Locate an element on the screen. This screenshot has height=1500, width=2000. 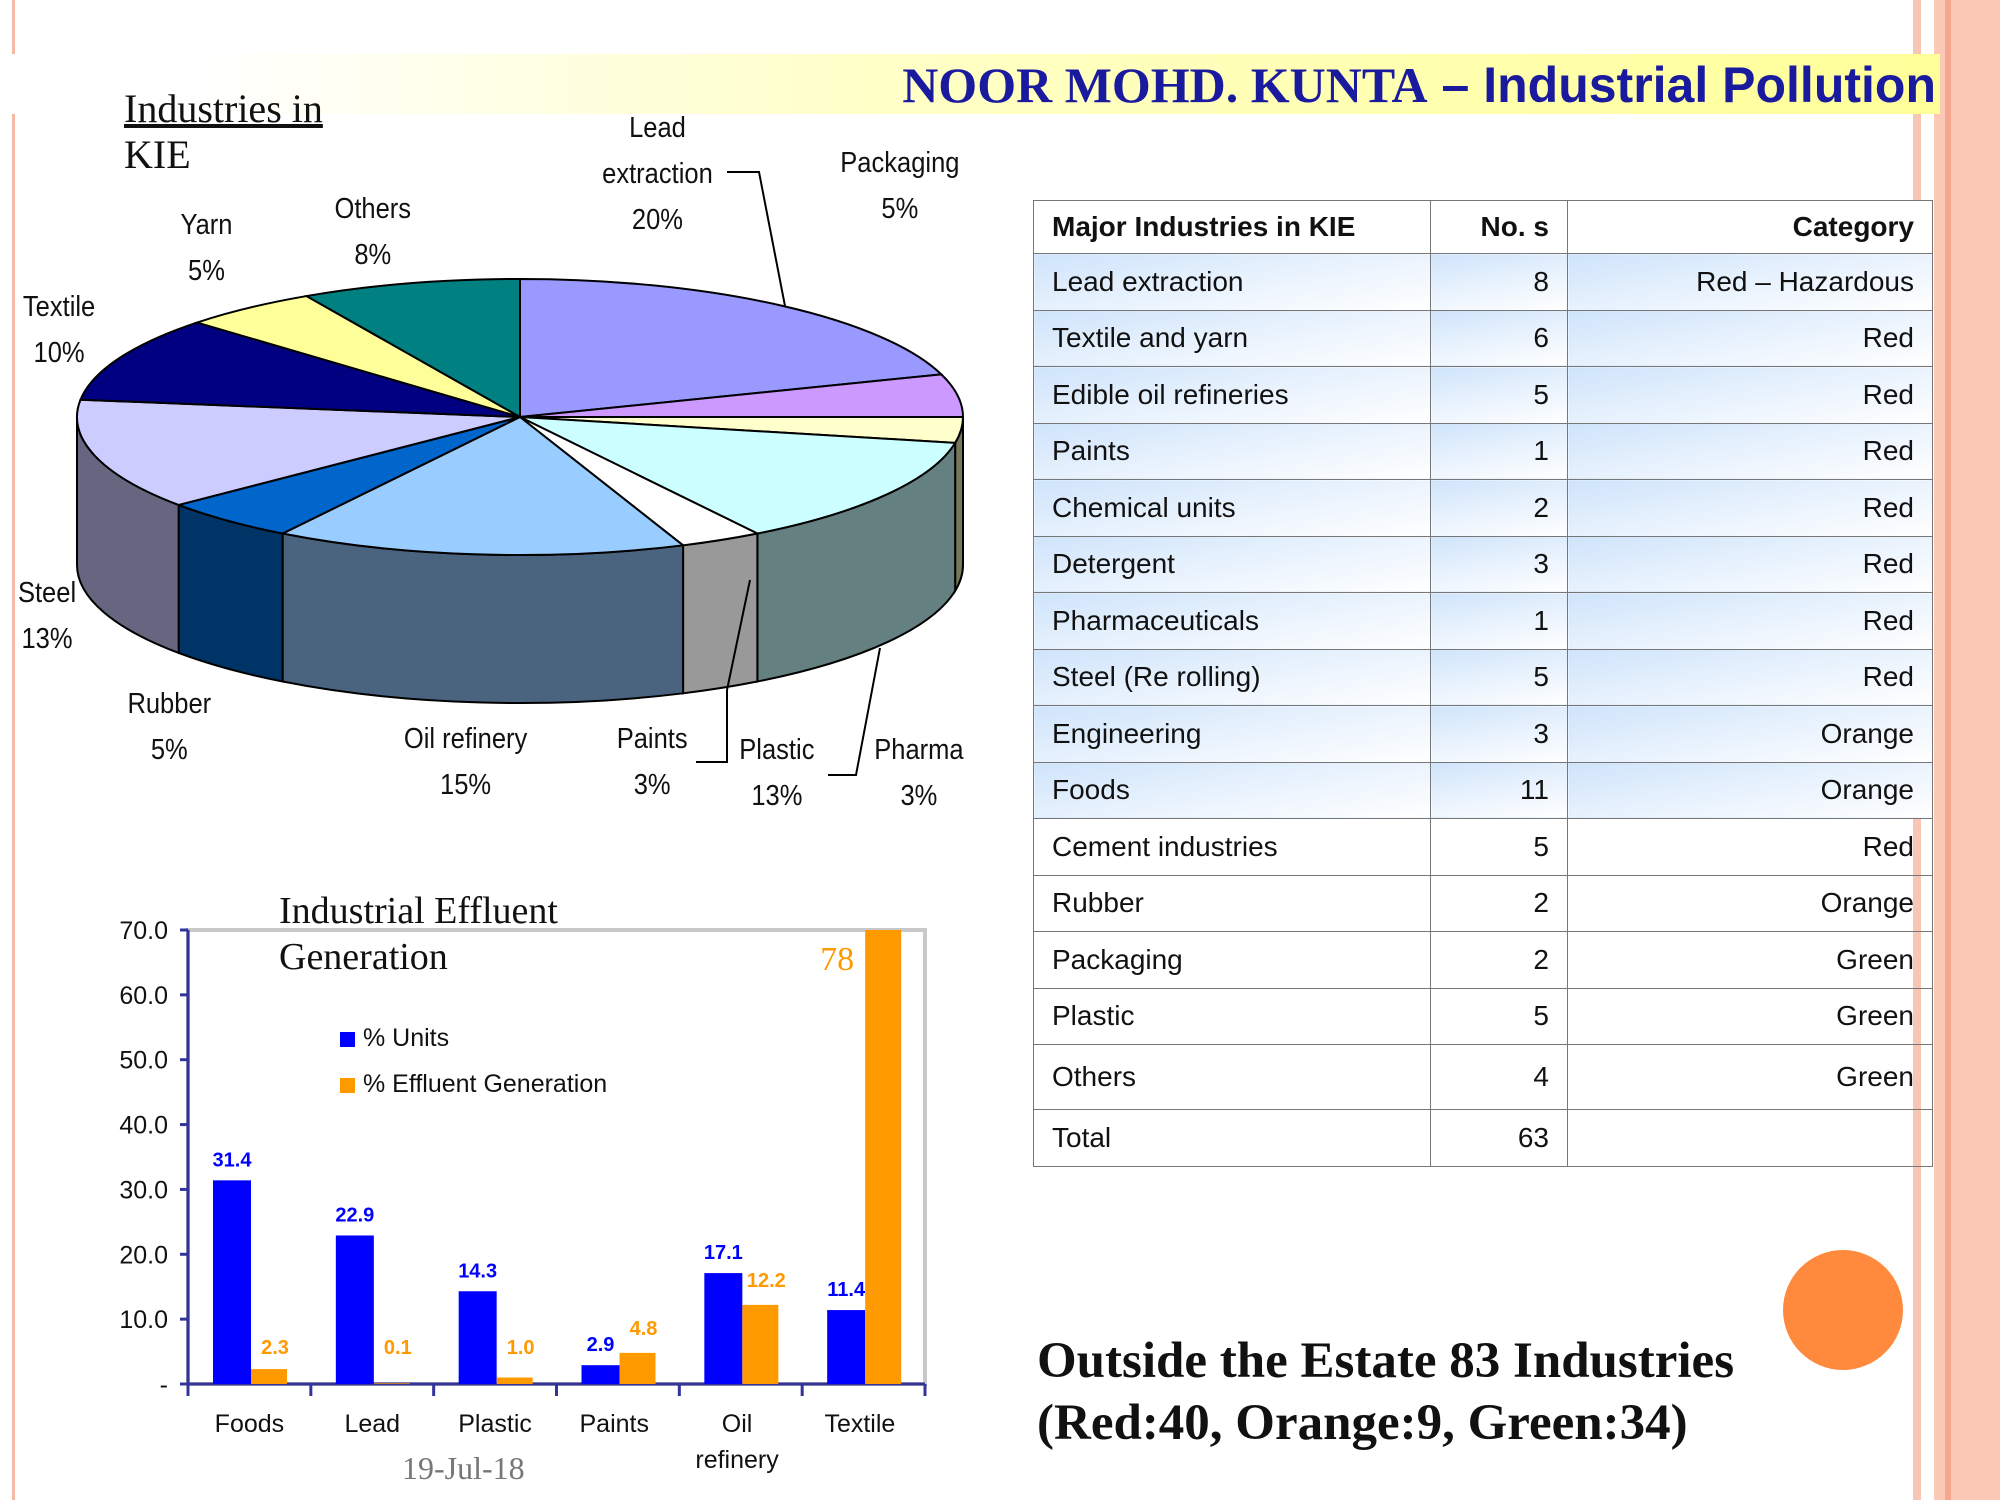
cell-industry: Paints is located at coordinates (1232, 451).